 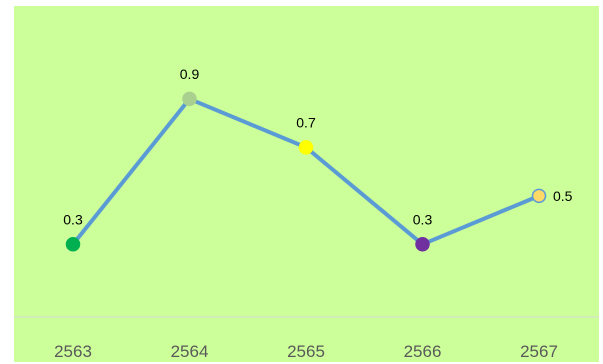 What do you see at coordinates (423, 351) in the screenshot?
I see `x-tick-label: 2566` at bounding box center [423, 351].